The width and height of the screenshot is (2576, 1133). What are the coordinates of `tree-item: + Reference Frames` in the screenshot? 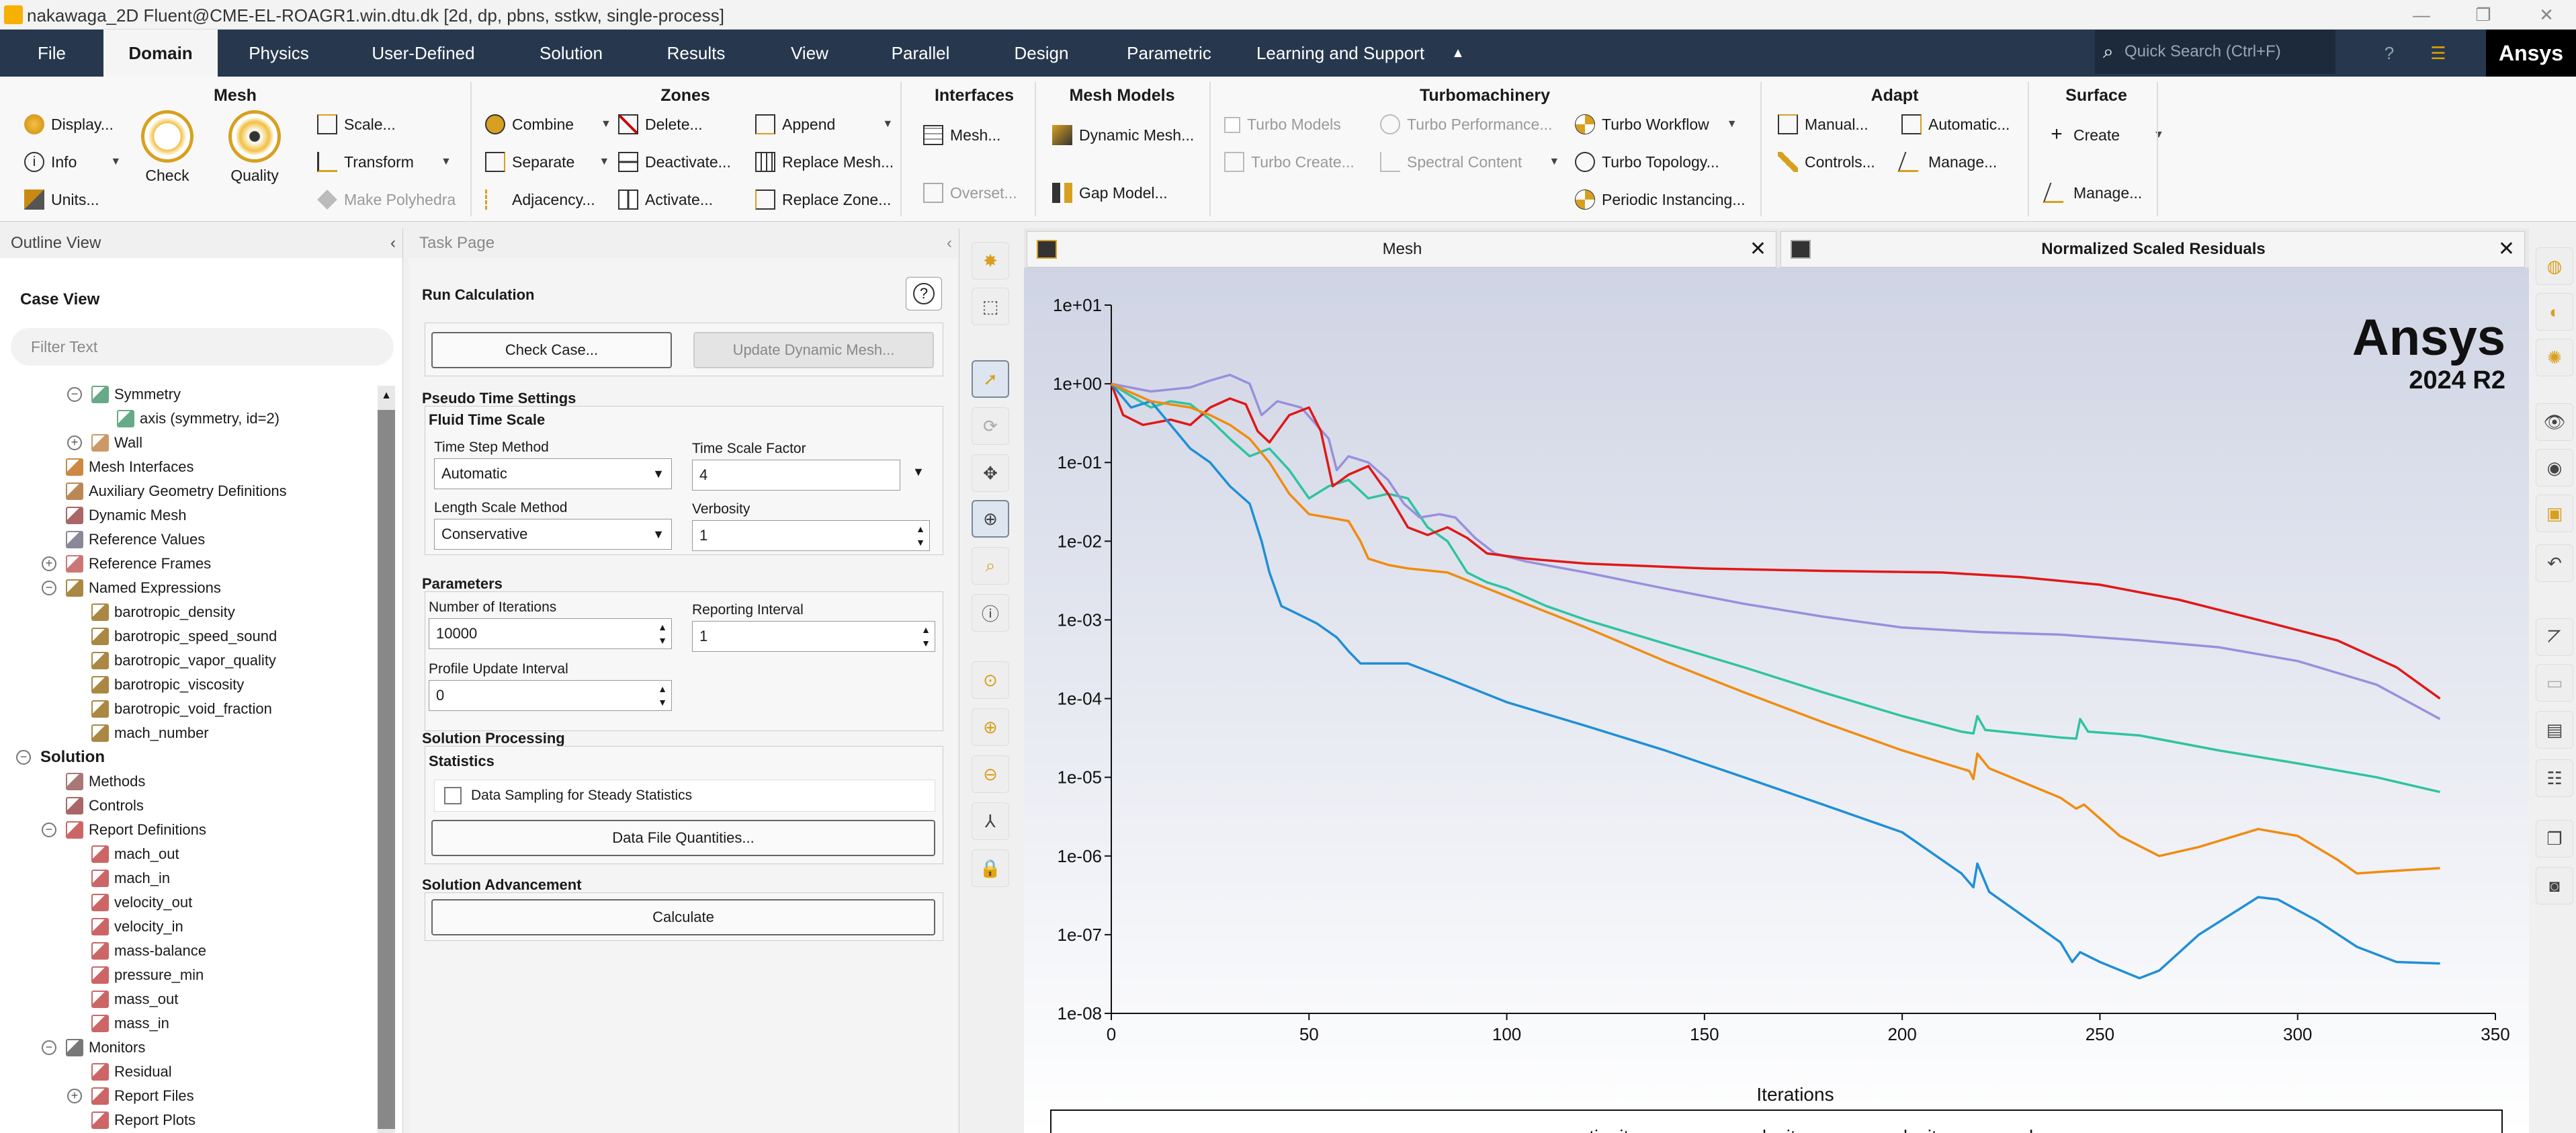 It's located at (126, 563).